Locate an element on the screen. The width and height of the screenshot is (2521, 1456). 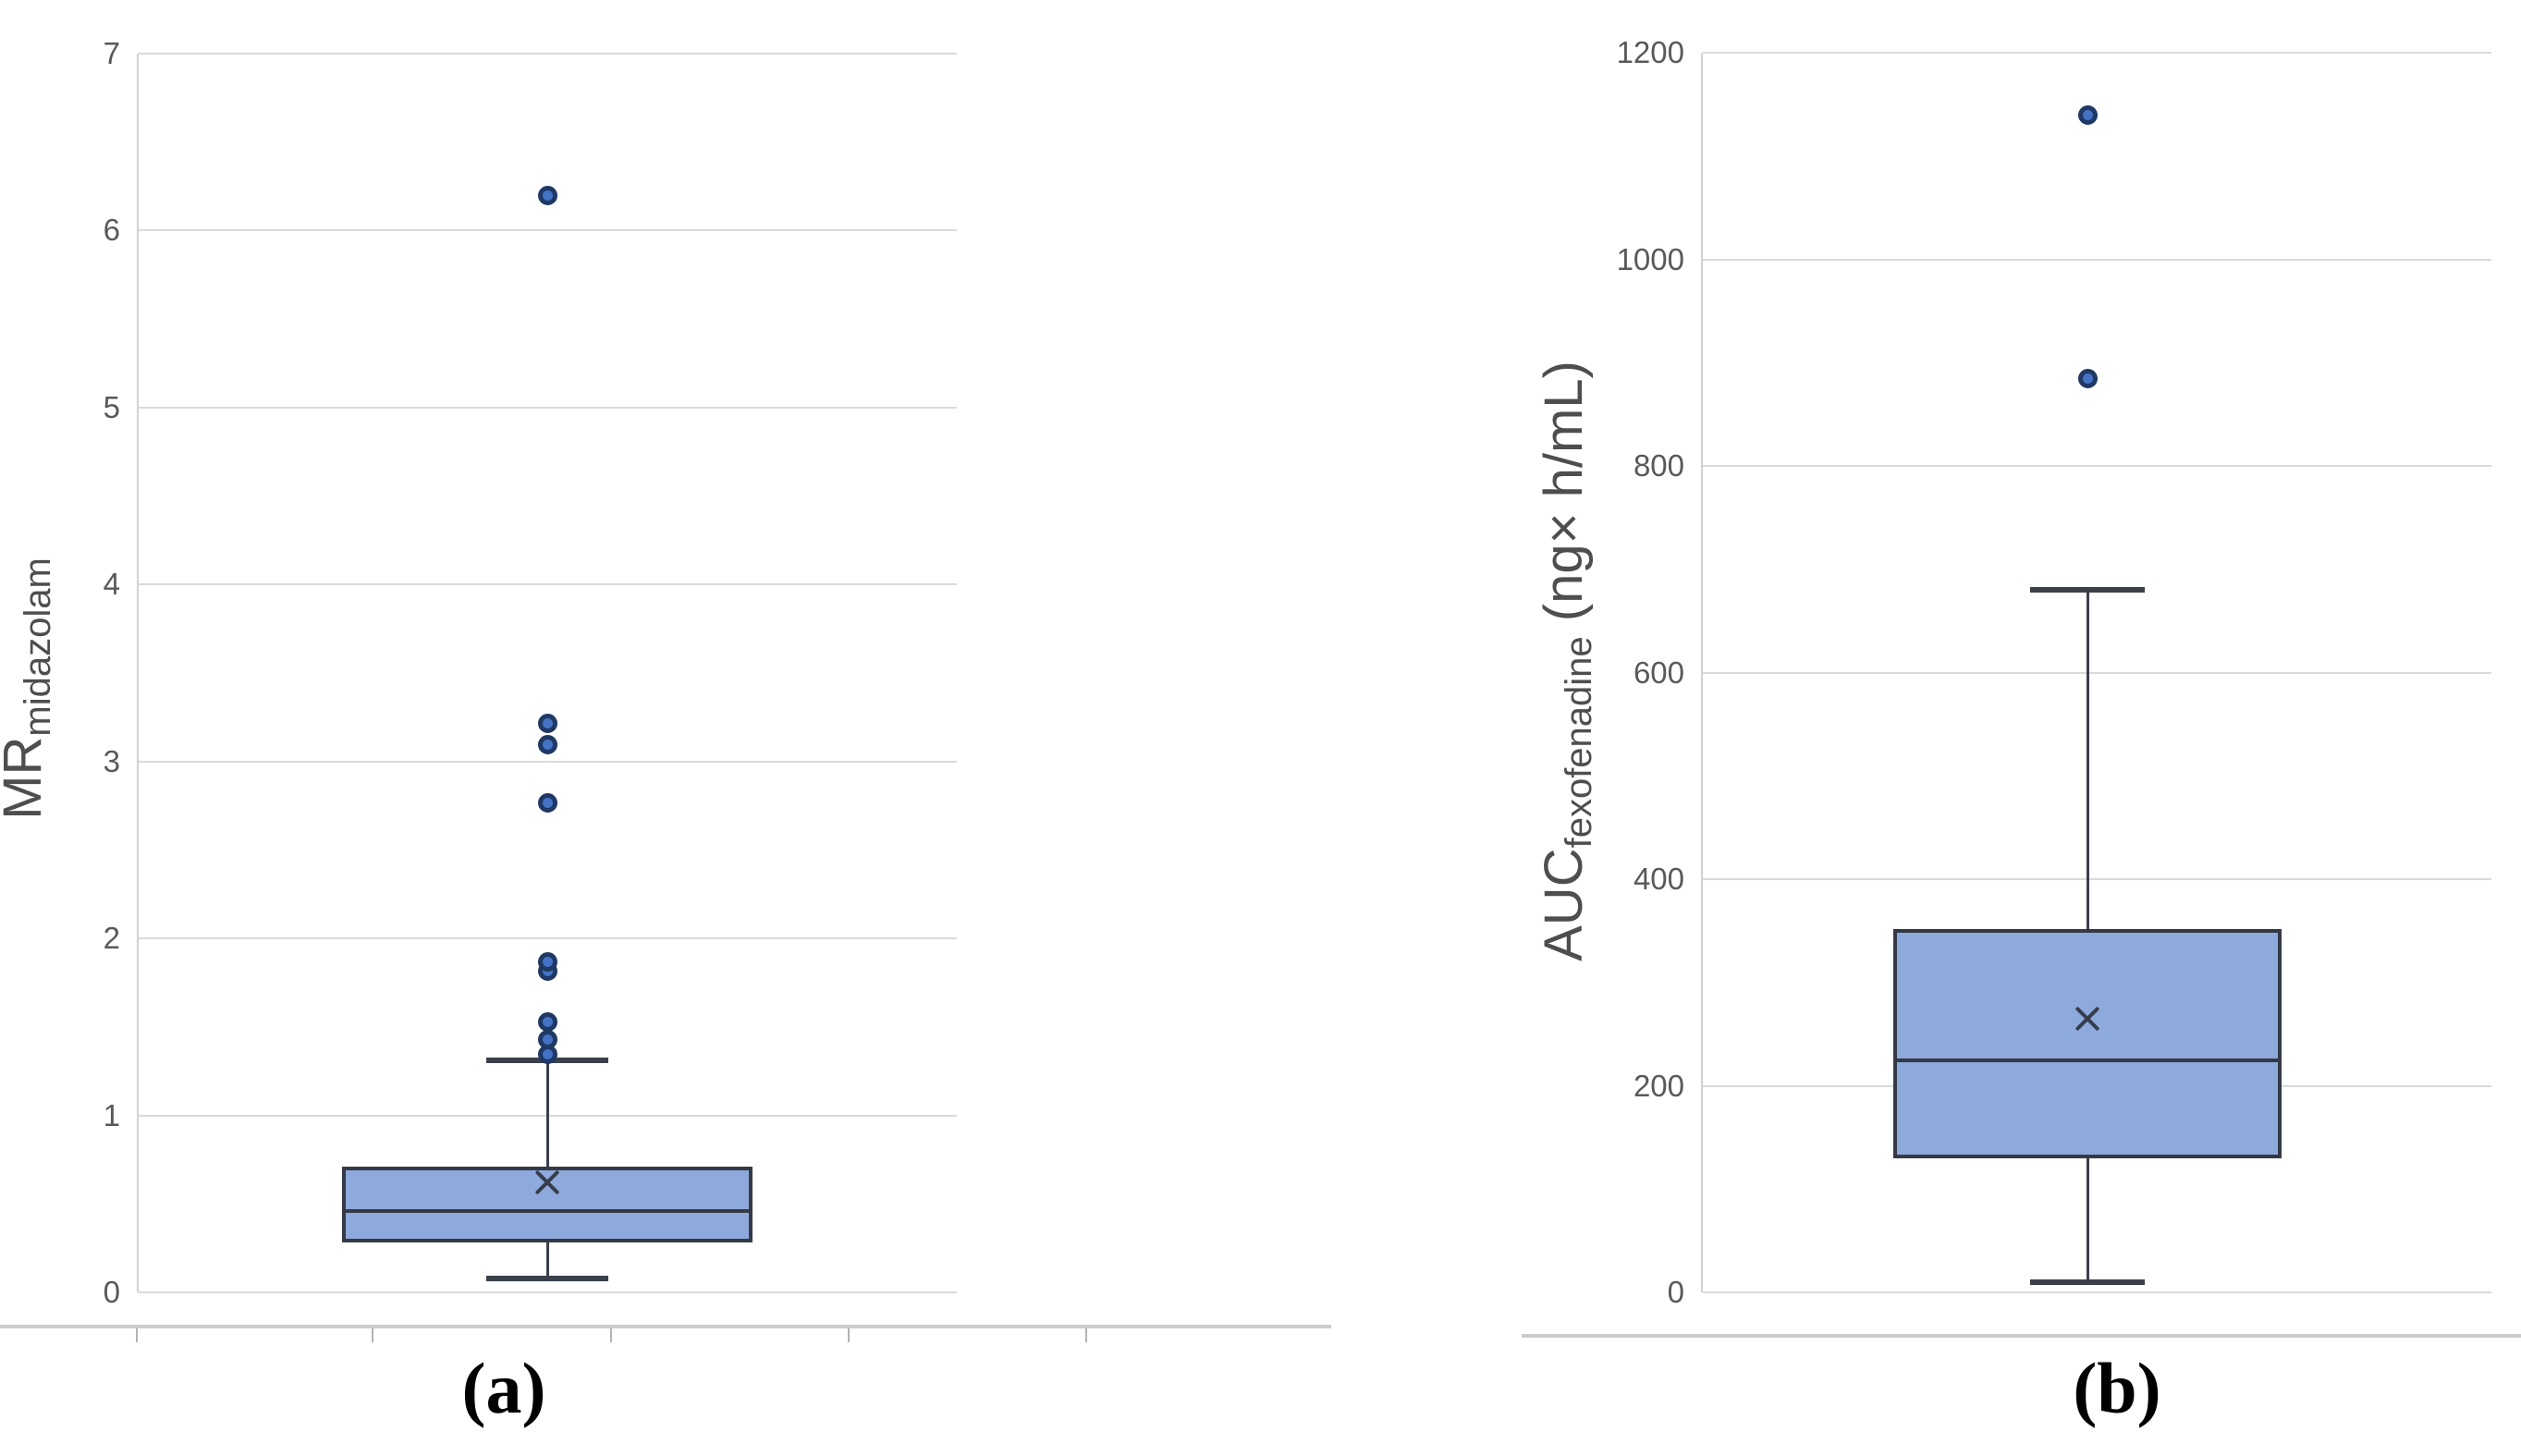
y-tick-label: 400 is located at coordinates (1659, 879).